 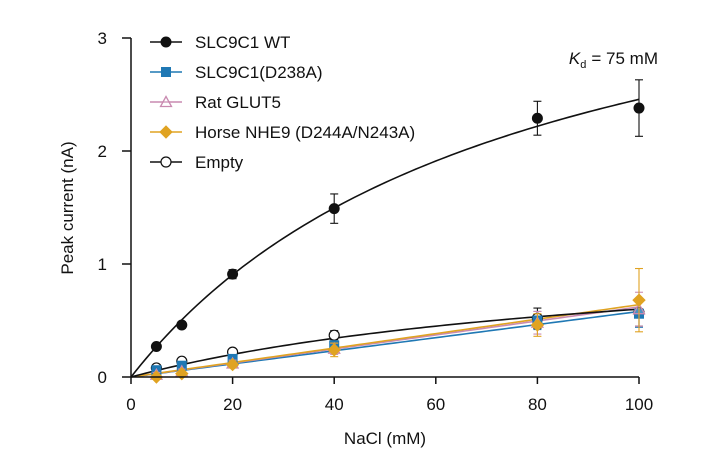 What do you see at coordinates (102, 377) in the screenshot?
I see `y-tick-label: 0` at bounding box center [102, 377].